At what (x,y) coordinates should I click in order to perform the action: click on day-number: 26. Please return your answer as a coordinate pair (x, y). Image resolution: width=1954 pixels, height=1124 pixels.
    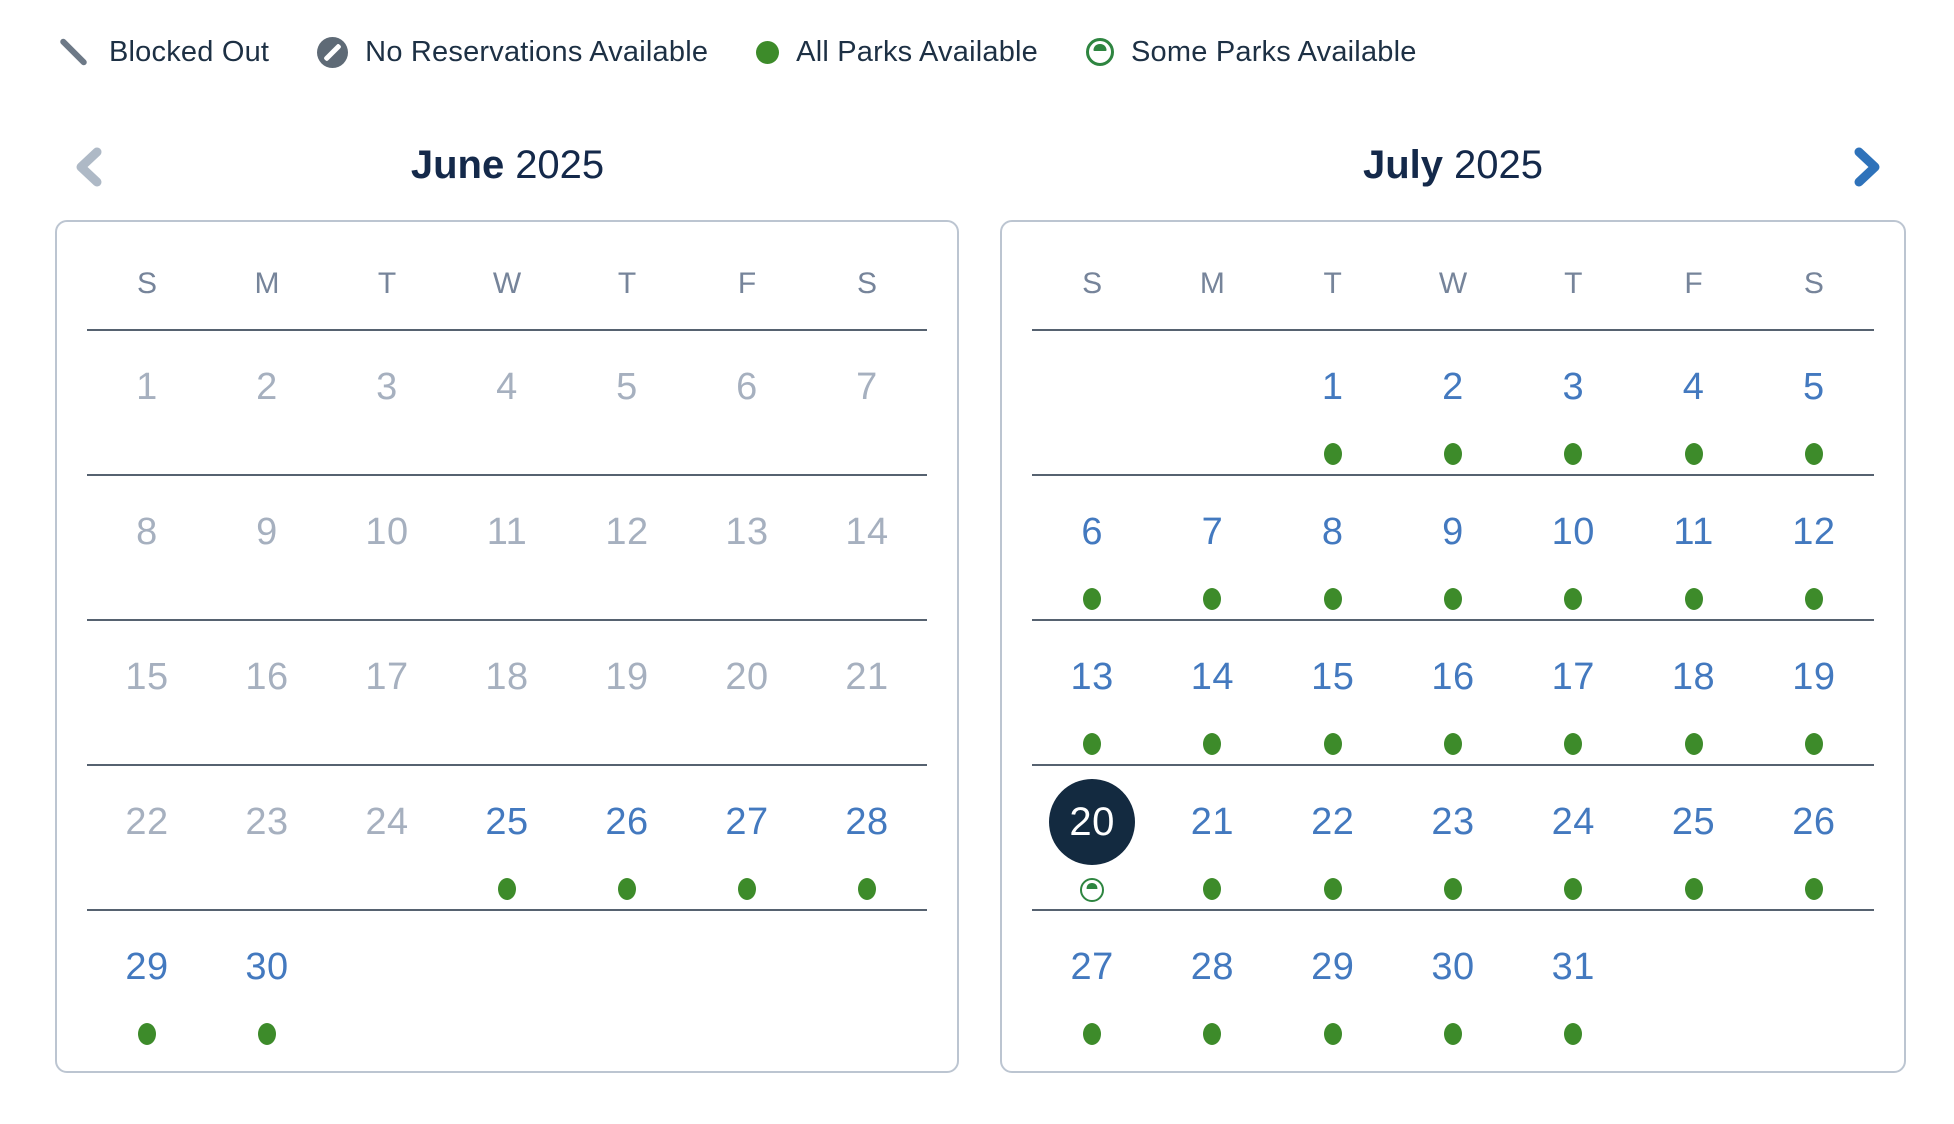
    Looking at the image, I should click on (1814, 821).